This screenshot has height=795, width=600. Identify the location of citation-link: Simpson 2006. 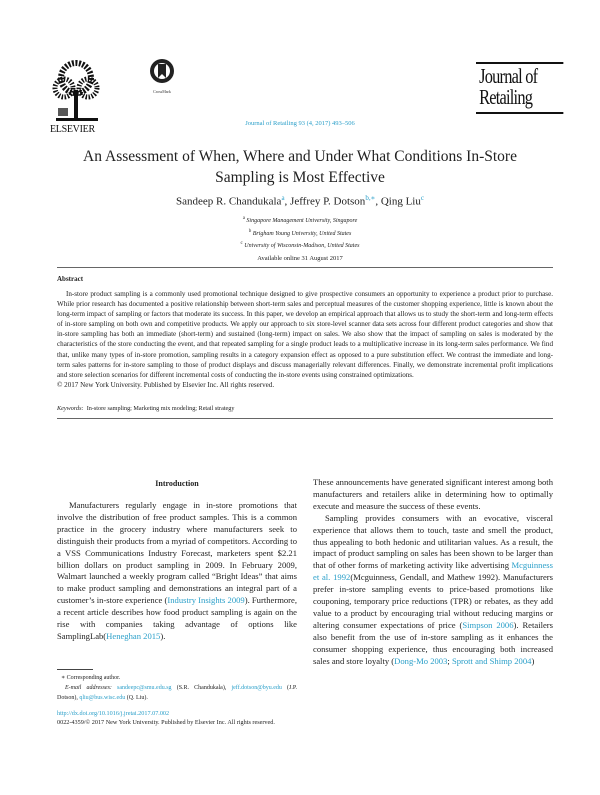
(488, 624).